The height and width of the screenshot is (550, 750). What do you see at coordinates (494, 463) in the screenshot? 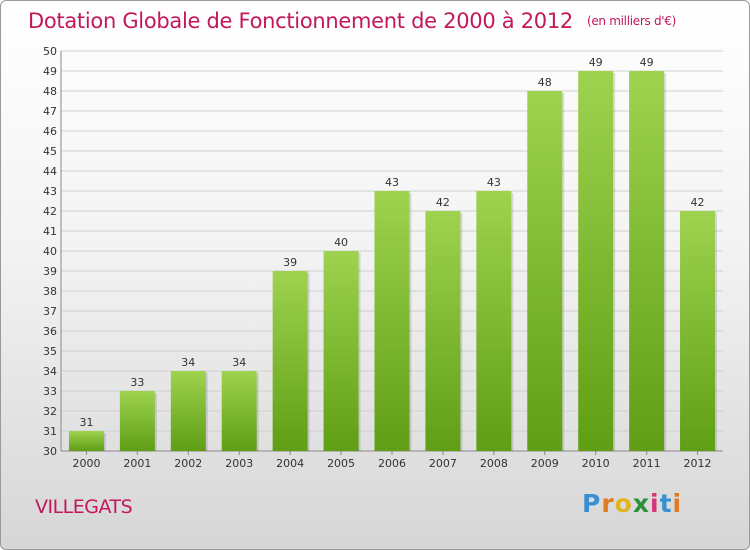
I see `x-tick-label: 2008` at bounding box center [494, 463].